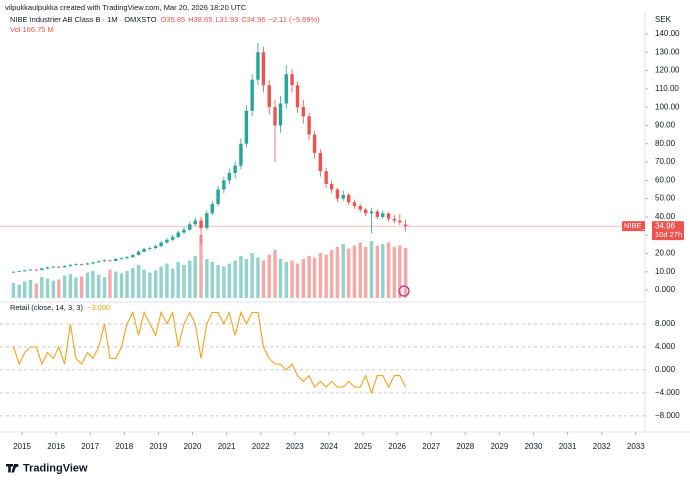  I want to click on y-tick-label: 140.00, so click(667, 33).